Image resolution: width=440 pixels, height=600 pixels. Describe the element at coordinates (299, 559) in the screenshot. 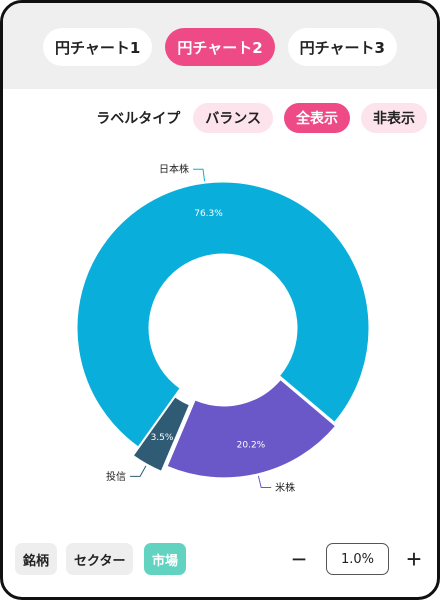

I see `zoom-minus-button: −` at that location.